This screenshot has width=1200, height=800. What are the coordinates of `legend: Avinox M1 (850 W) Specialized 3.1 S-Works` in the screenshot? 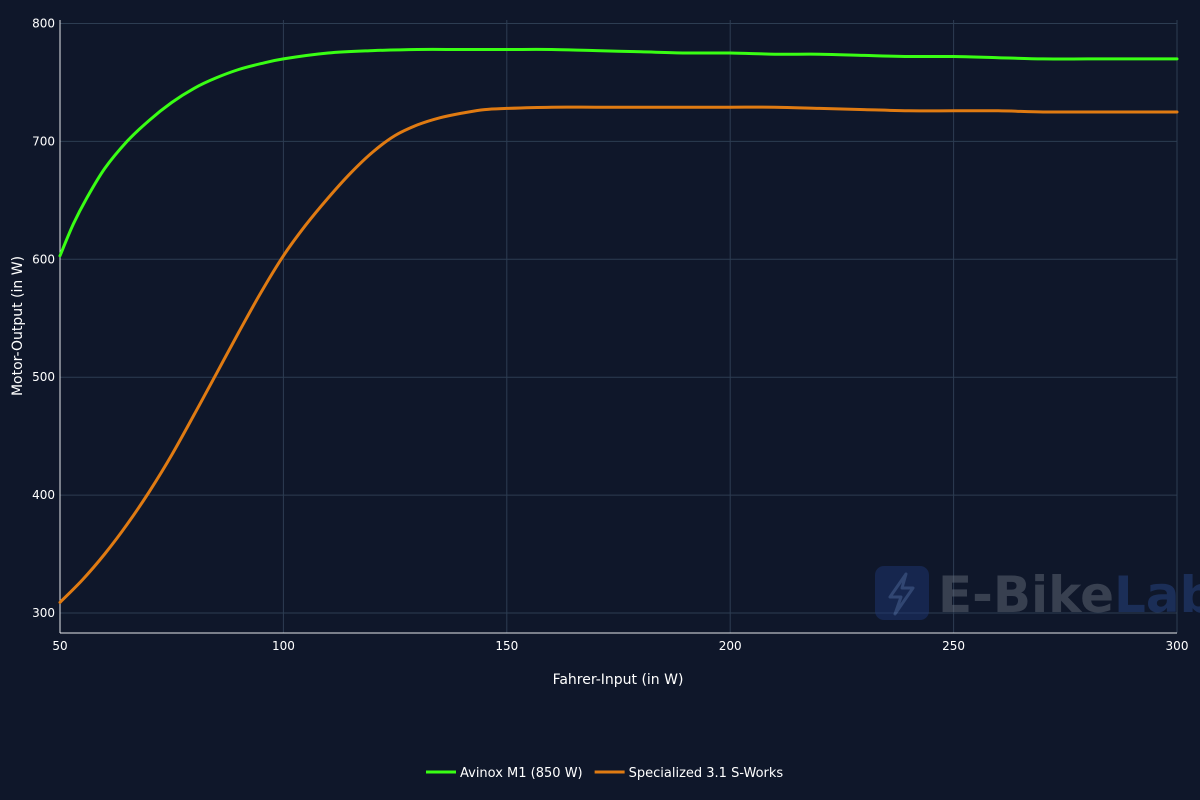 It's located at (604, 773).